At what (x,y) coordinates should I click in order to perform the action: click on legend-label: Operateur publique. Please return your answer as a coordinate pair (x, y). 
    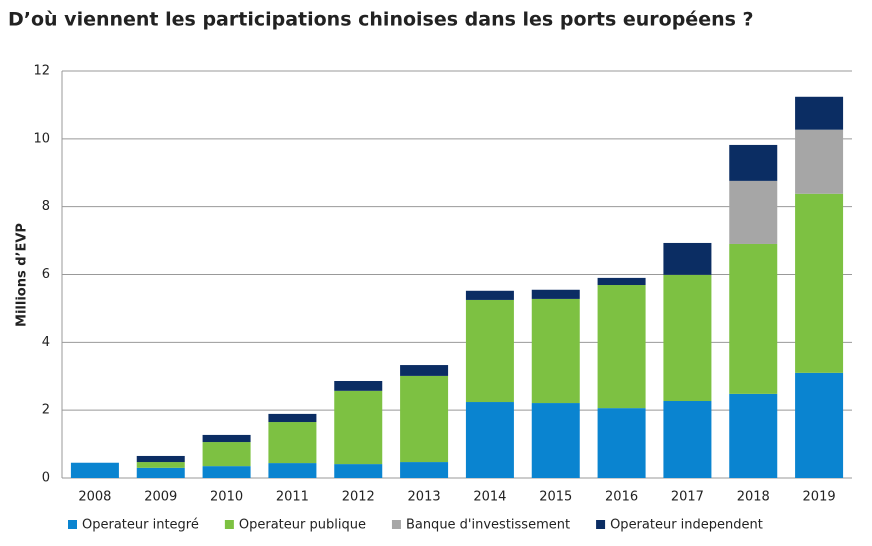
    Looking at the image, I should click on (302, 525).